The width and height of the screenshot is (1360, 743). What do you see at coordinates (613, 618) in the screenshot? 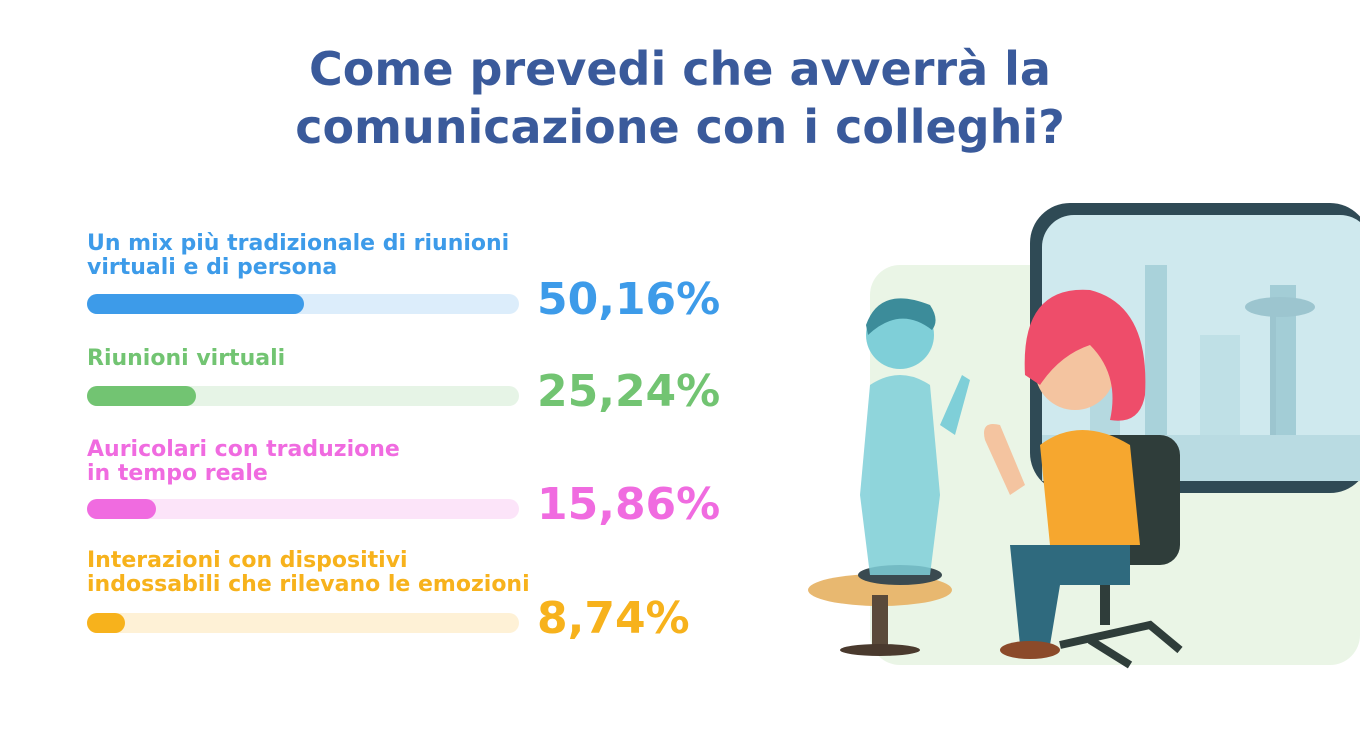
I see `value-label: 8,74%` at bounding box center [613, 618].